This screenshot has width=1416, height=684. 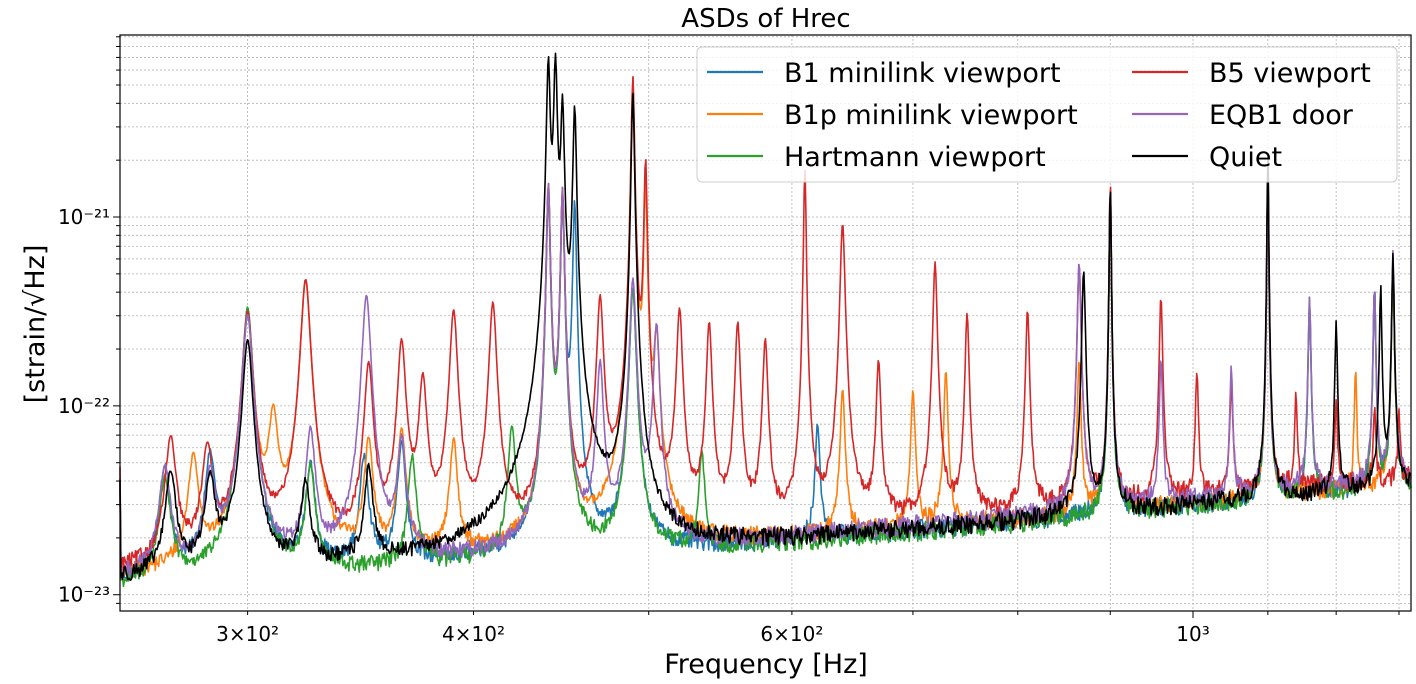 What do you see at coordinates (84, 217) in the screenshot?
I see `y-tick-label: 10⁻²¹` at bounding box center [84, 217].